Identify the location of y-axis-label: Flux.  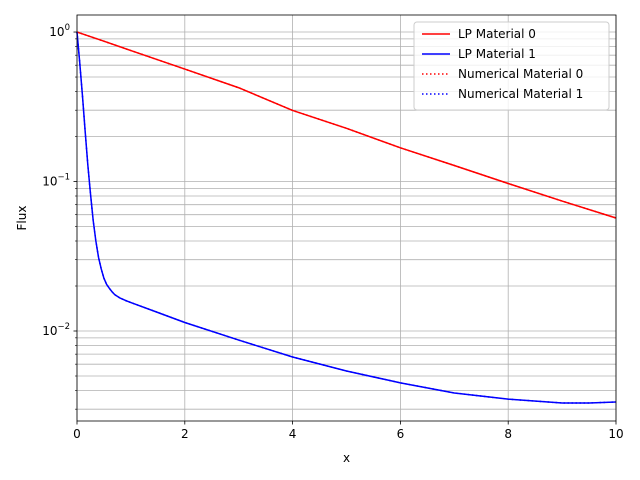
(22, 218).